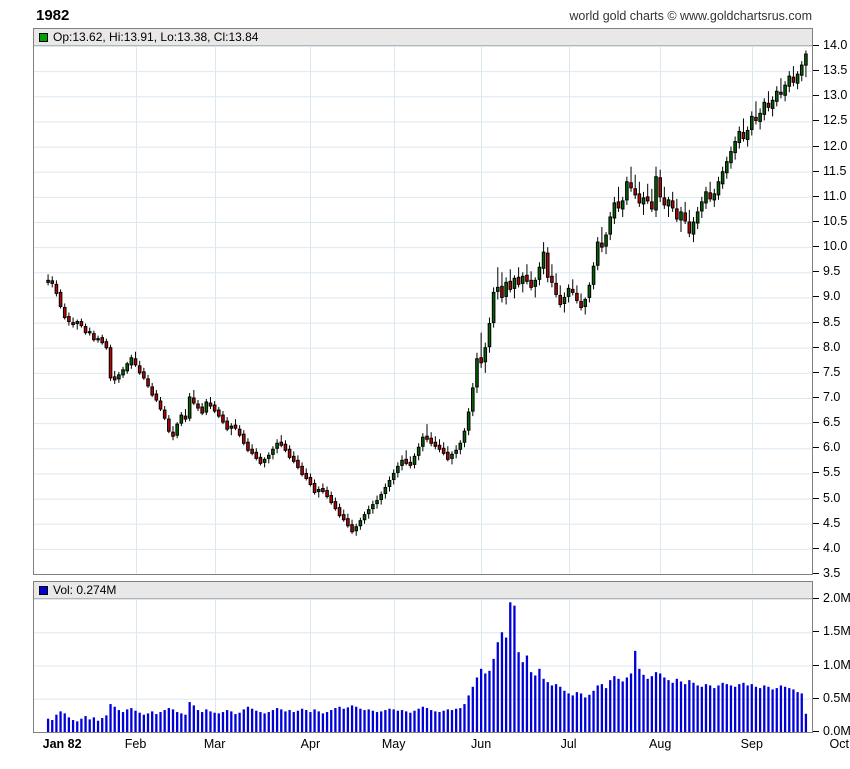  Describe the element at coordinates (832, 271) in the screenshot. I see `price-axis-label: 9.5` at that location.